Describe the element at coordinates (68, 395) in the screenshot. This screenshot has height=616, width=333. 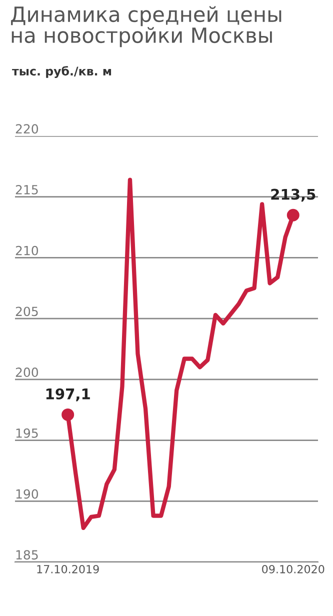
I see `data-label: 197,1` at that location.